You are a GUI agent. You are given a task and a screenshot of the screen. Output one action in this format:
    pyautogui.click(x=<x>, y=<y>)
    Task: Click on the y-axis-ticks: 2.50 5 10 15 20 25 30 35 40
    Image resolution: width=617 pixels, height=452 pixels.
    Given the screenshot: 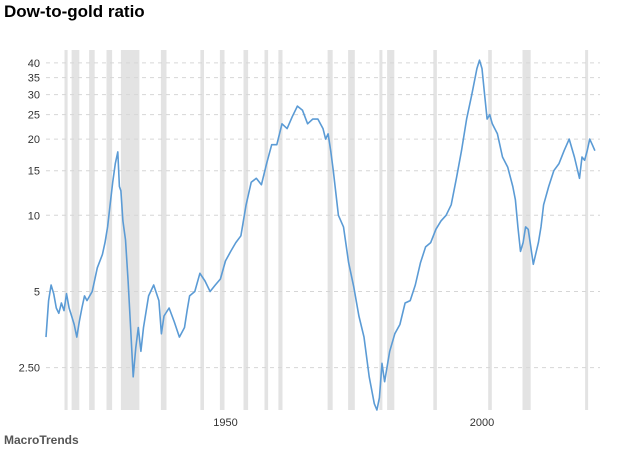 What is the action you would take?
    pyautogui.click(x=29, y=216)
    